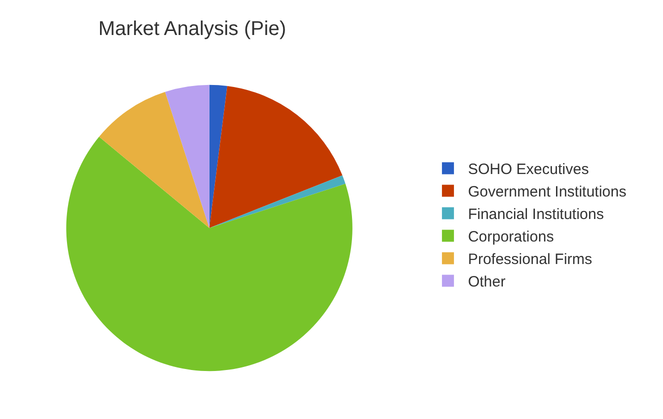 This screenshot has height=419, width=663. Describe the element at coordinates (487, 282) in the screenshot. I see `legend-label: Other` at that location.